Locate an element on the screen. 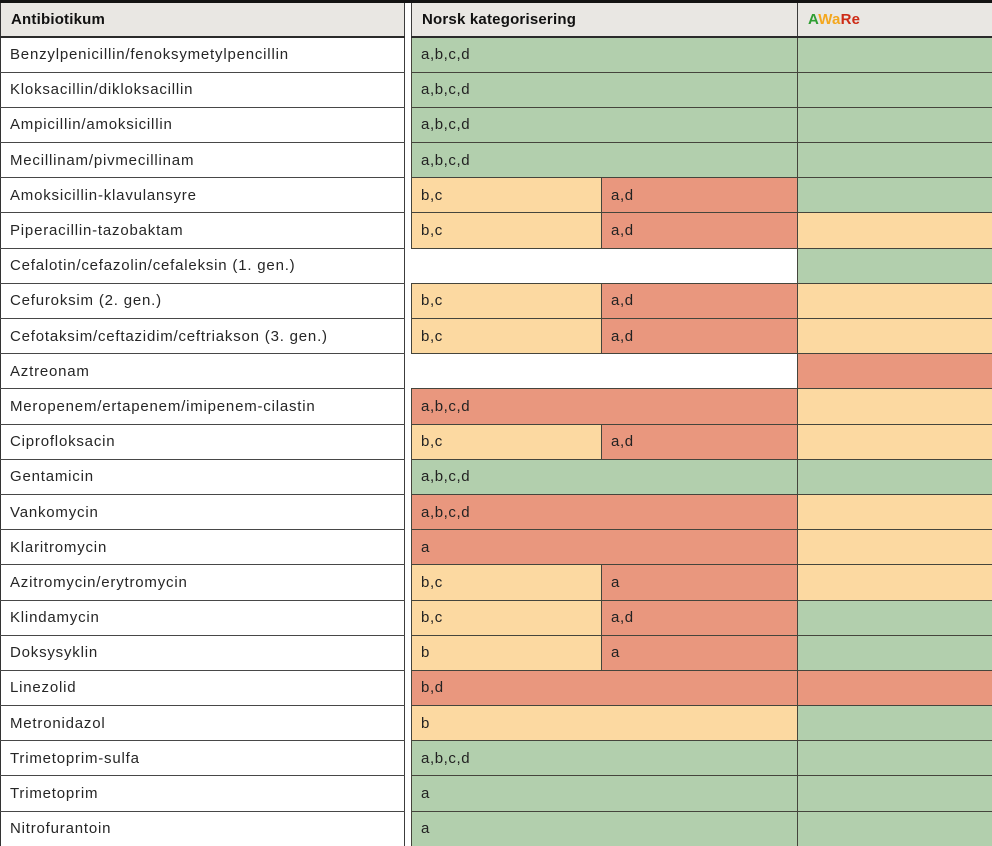  antibiotic-name-cell: Aztreonam is located at coordinates (202, 371).